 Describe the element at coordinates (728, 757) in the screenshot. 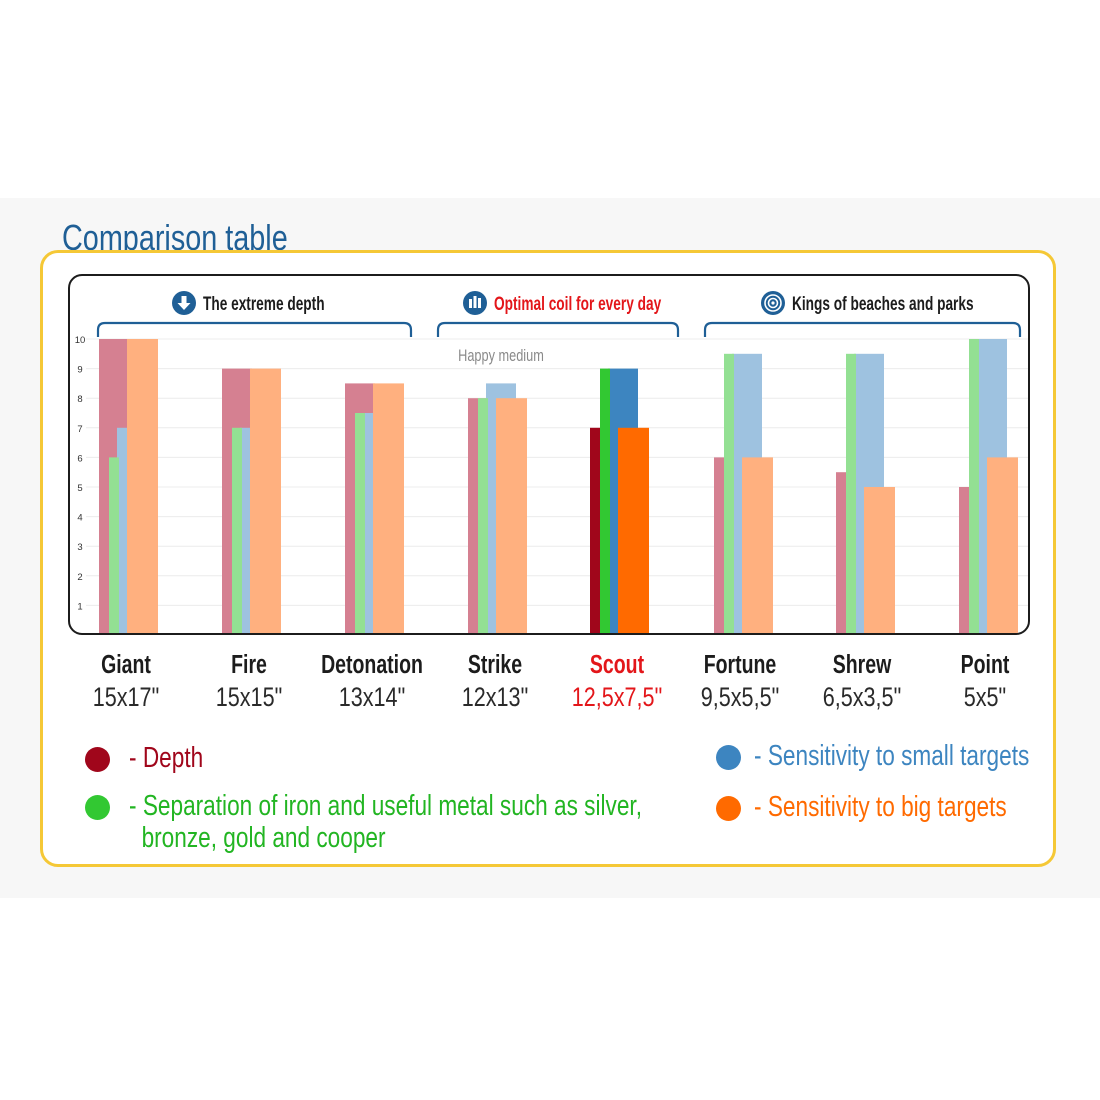

I see `small-targets-color-dot` at that location.